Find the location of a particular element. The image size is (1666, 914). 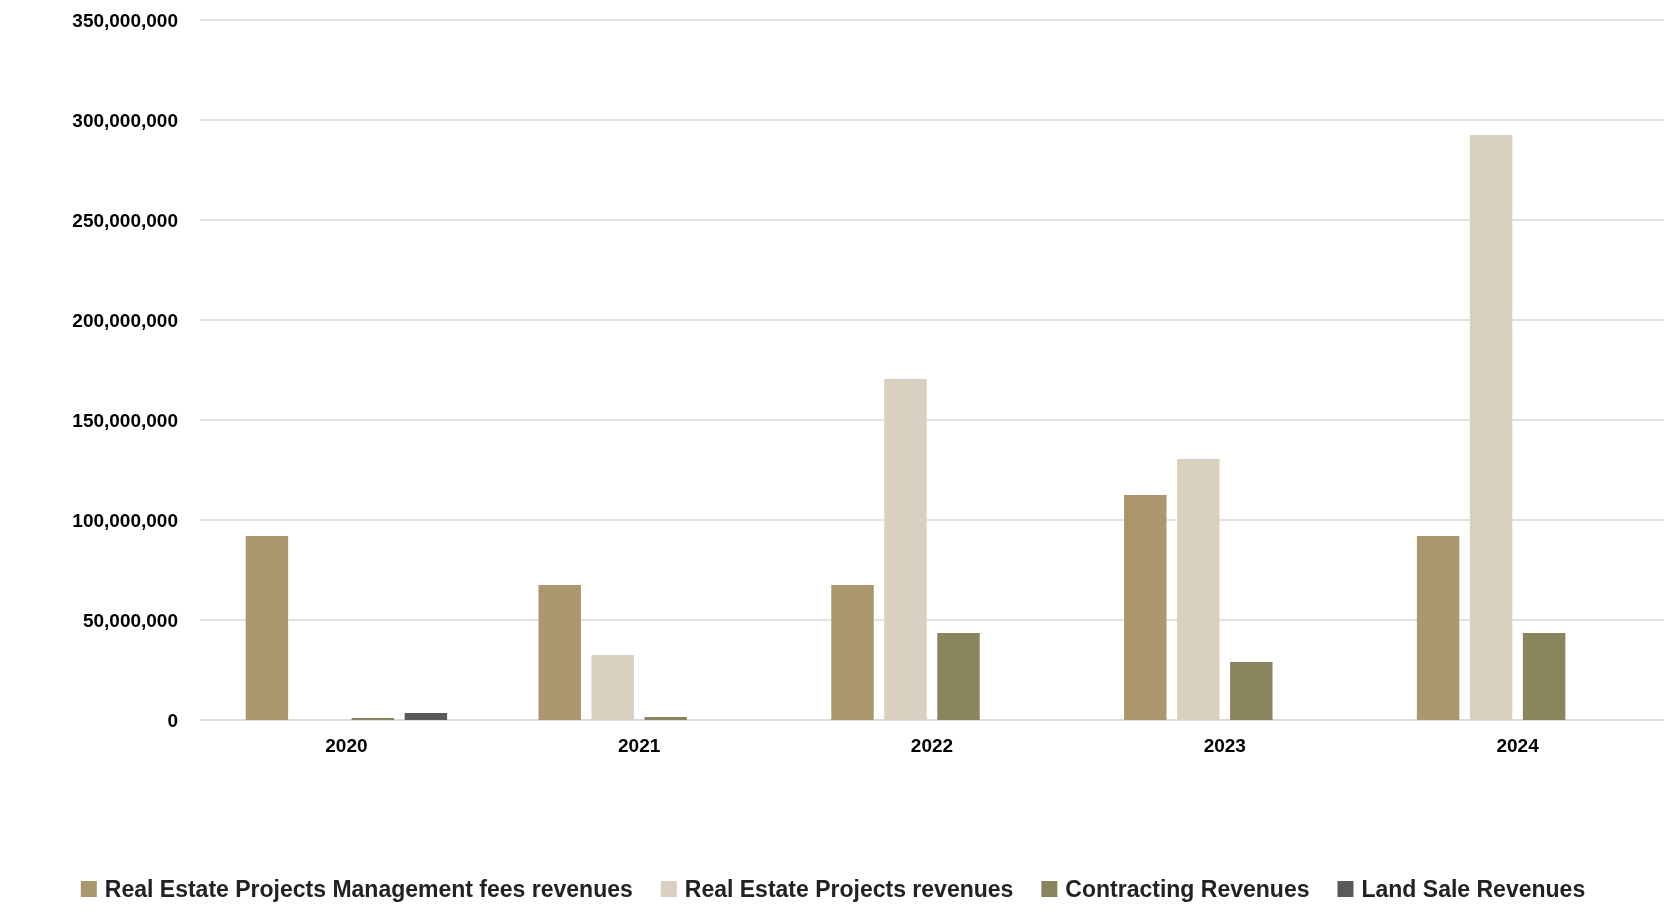

legend-label: Real Estate Projects Management fees revenues is located at coordinates (368, 889).